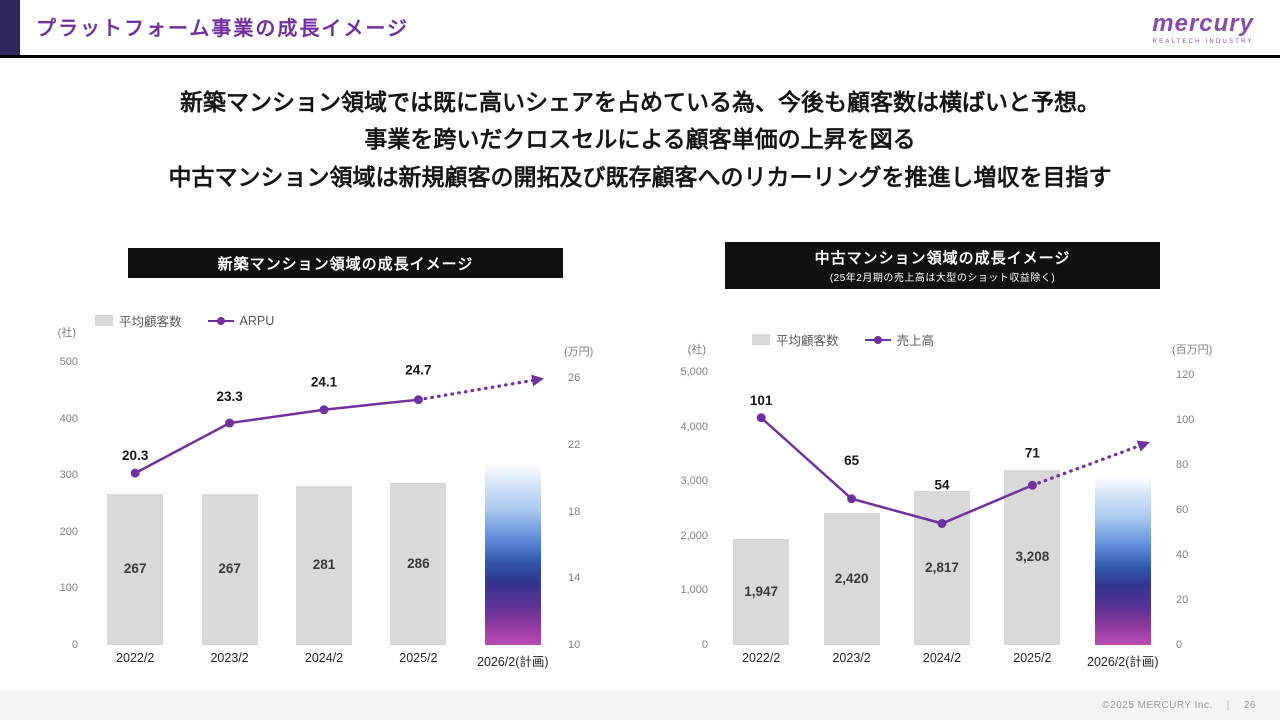  Describe the element at coordinates (1182, 510) in the screenshot. I see `axis-tick-right: 60` at that location.